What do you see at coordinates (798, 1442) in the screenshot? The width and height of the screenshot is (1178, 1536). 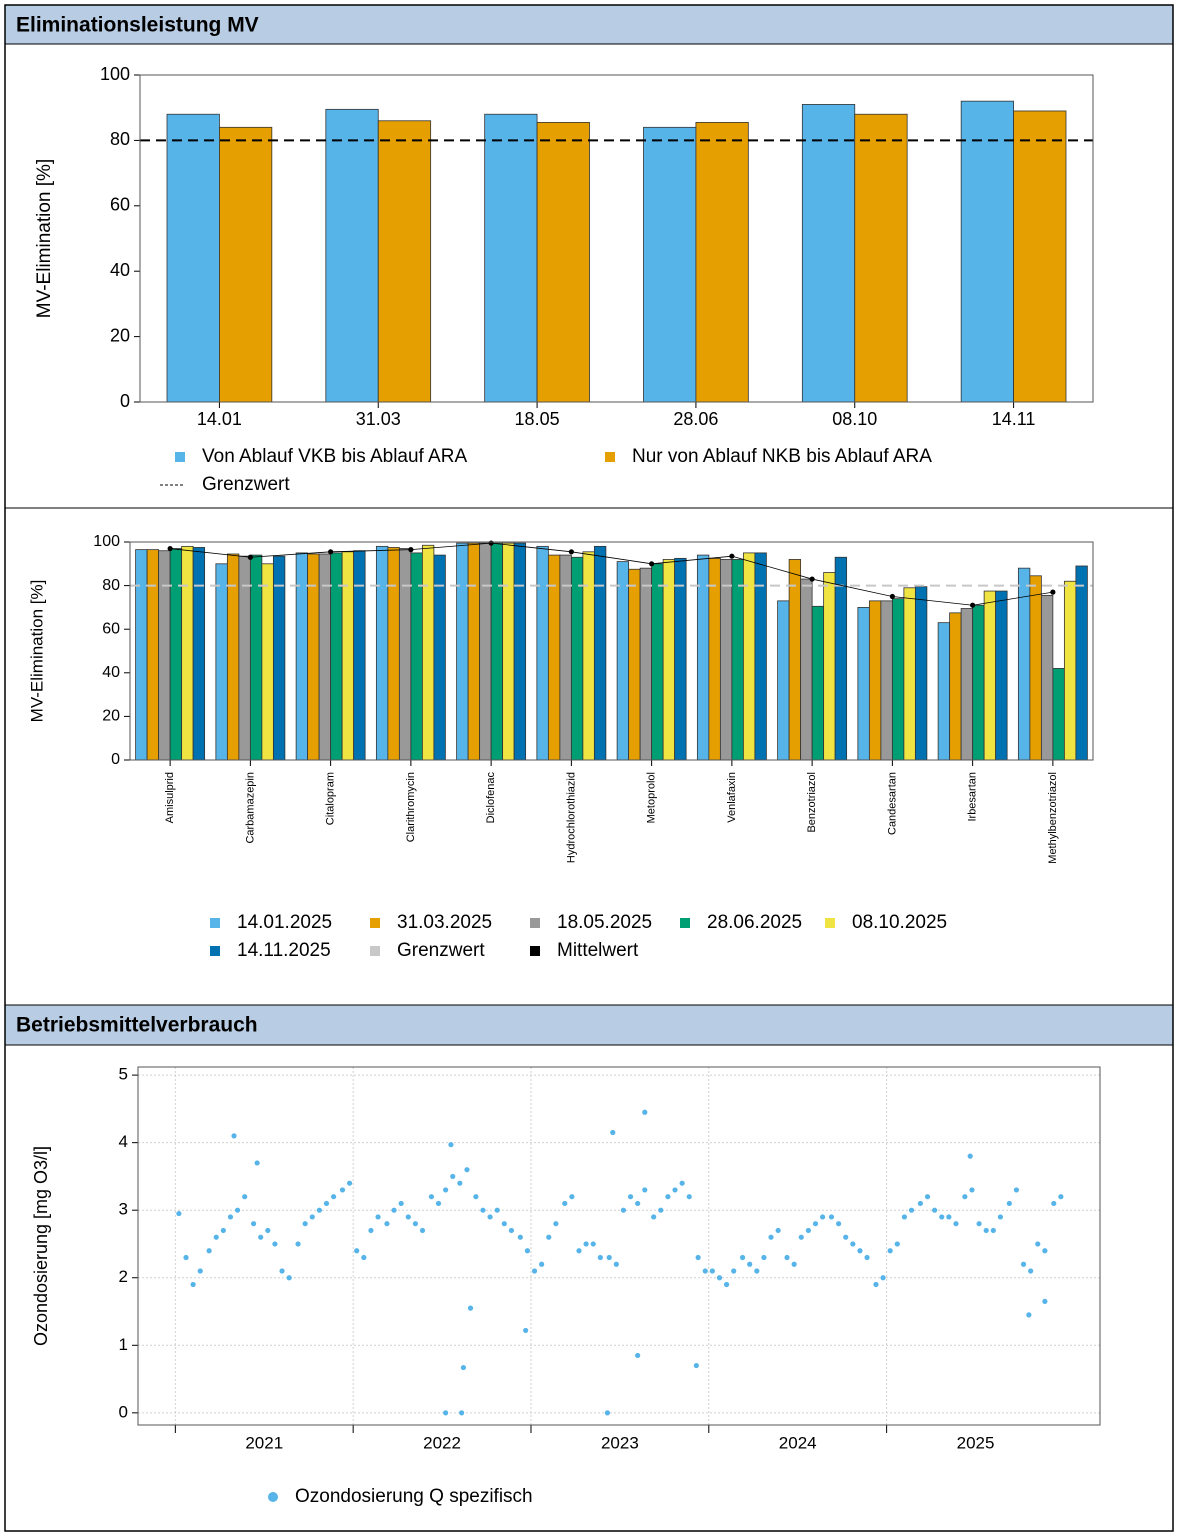 I see `x-tick-label: 2024` at bounding box center [798, 1442].